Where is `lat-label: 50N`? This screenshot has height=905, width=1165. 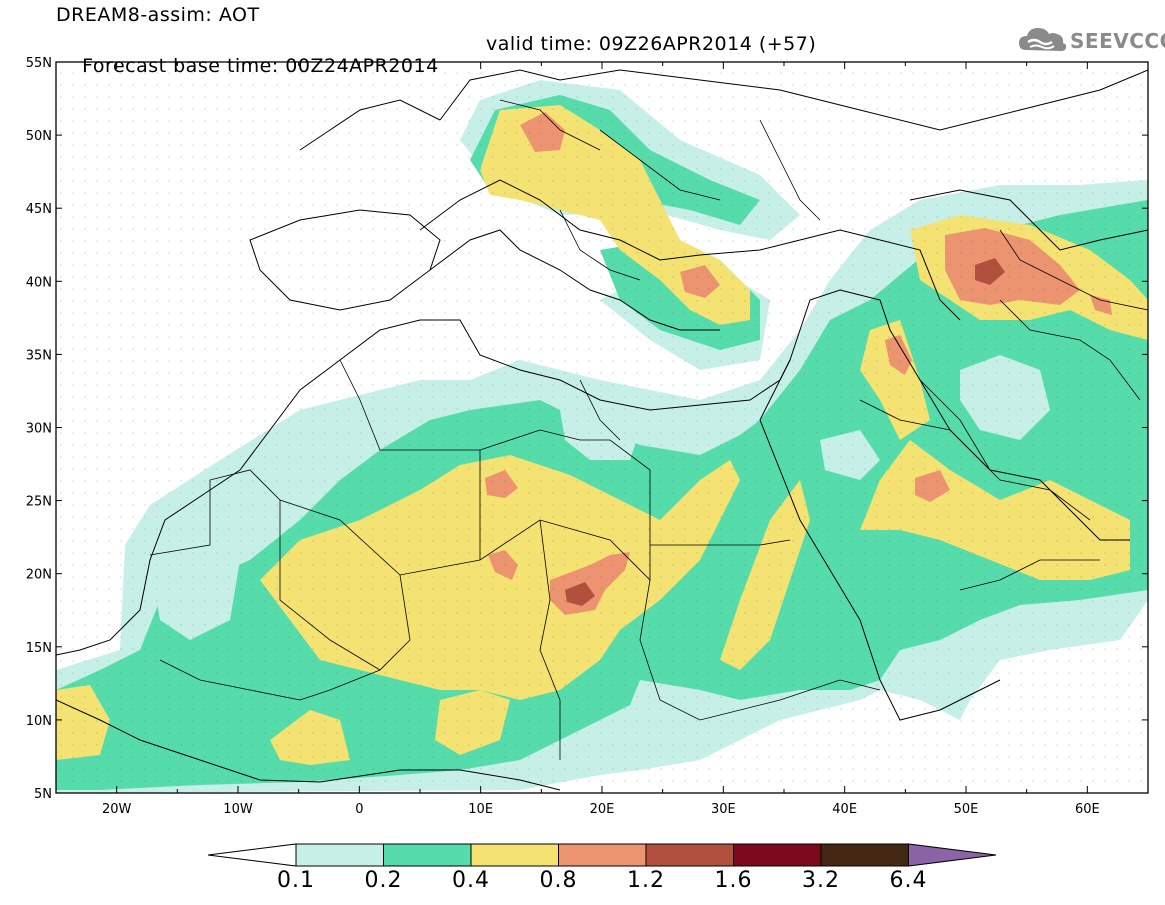 lat-label: 50N is located at coordinates (39, 136).